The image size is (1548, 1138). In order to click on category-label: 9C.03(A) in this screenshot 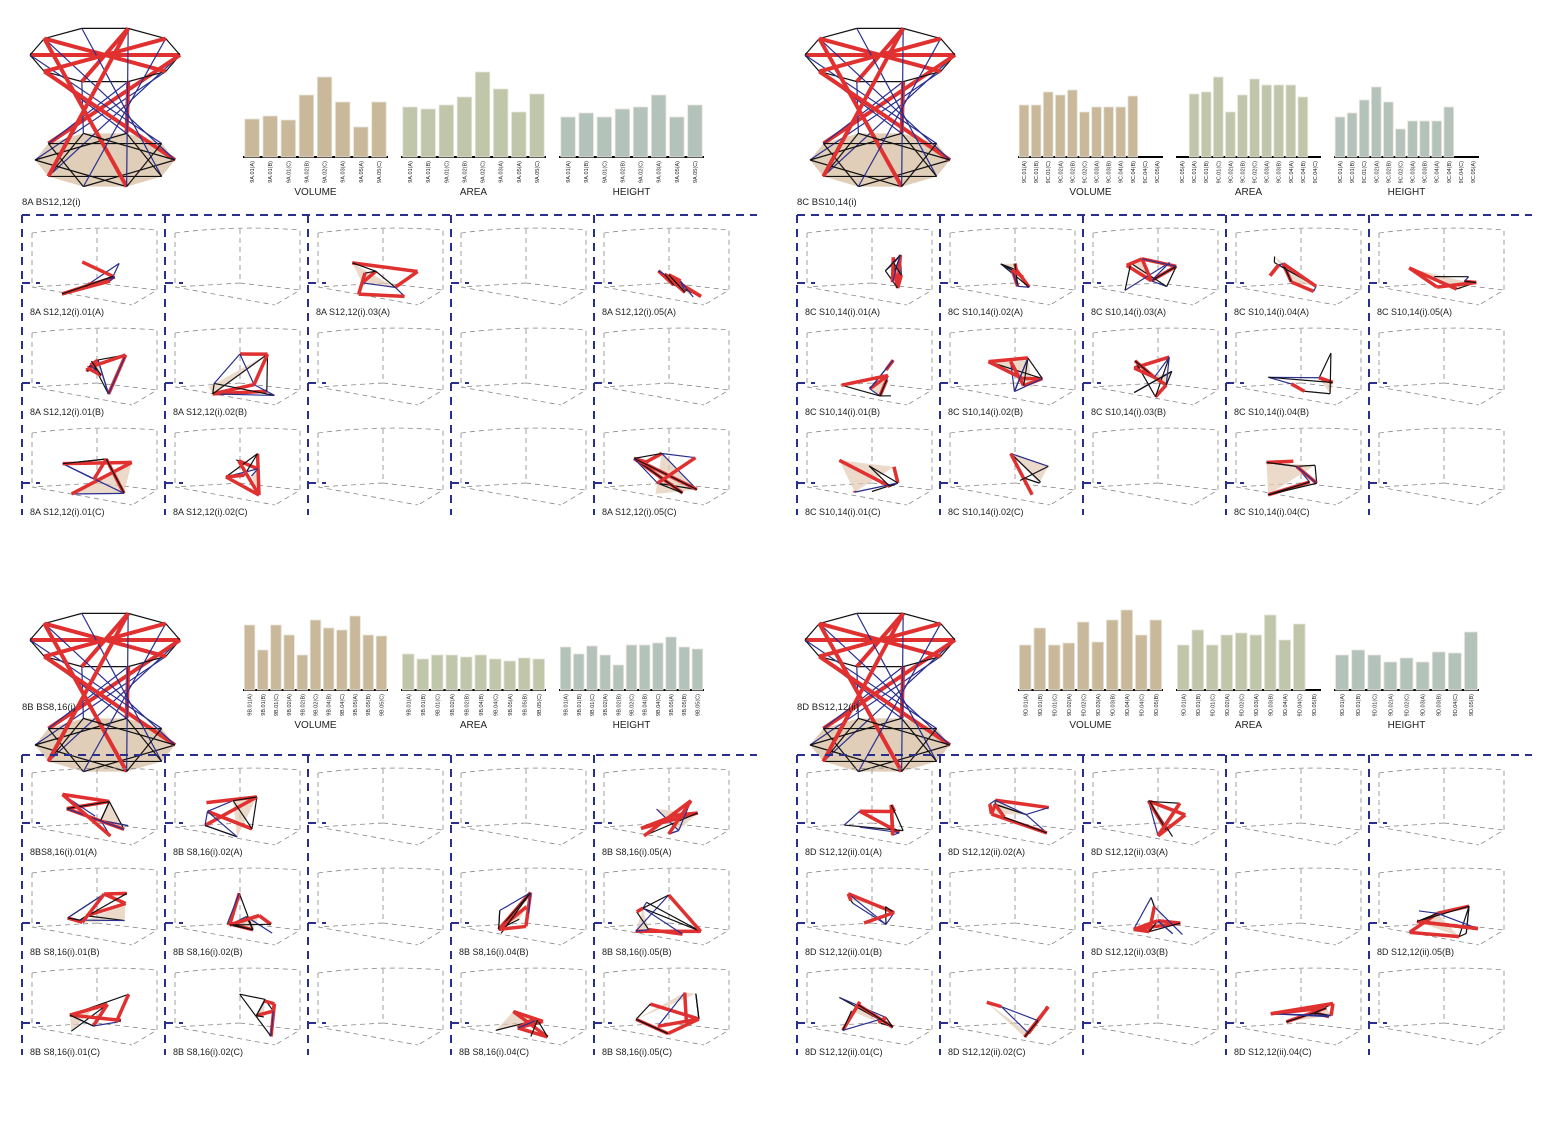, I will do `click(1268, 172)`.